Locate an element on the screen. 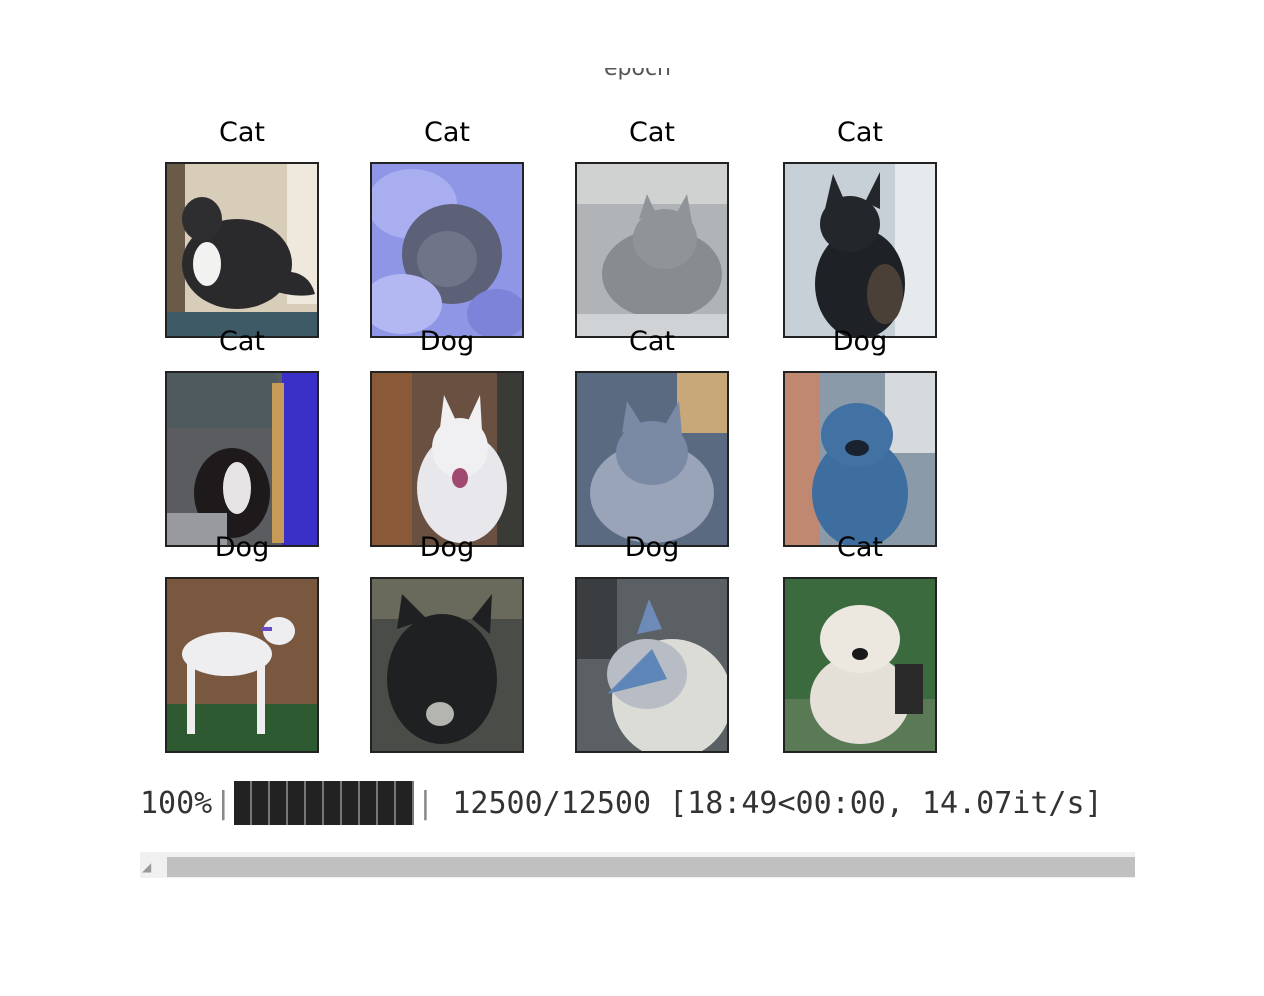  progress-bar-left-edge: | is located at coordinates (223, 803).